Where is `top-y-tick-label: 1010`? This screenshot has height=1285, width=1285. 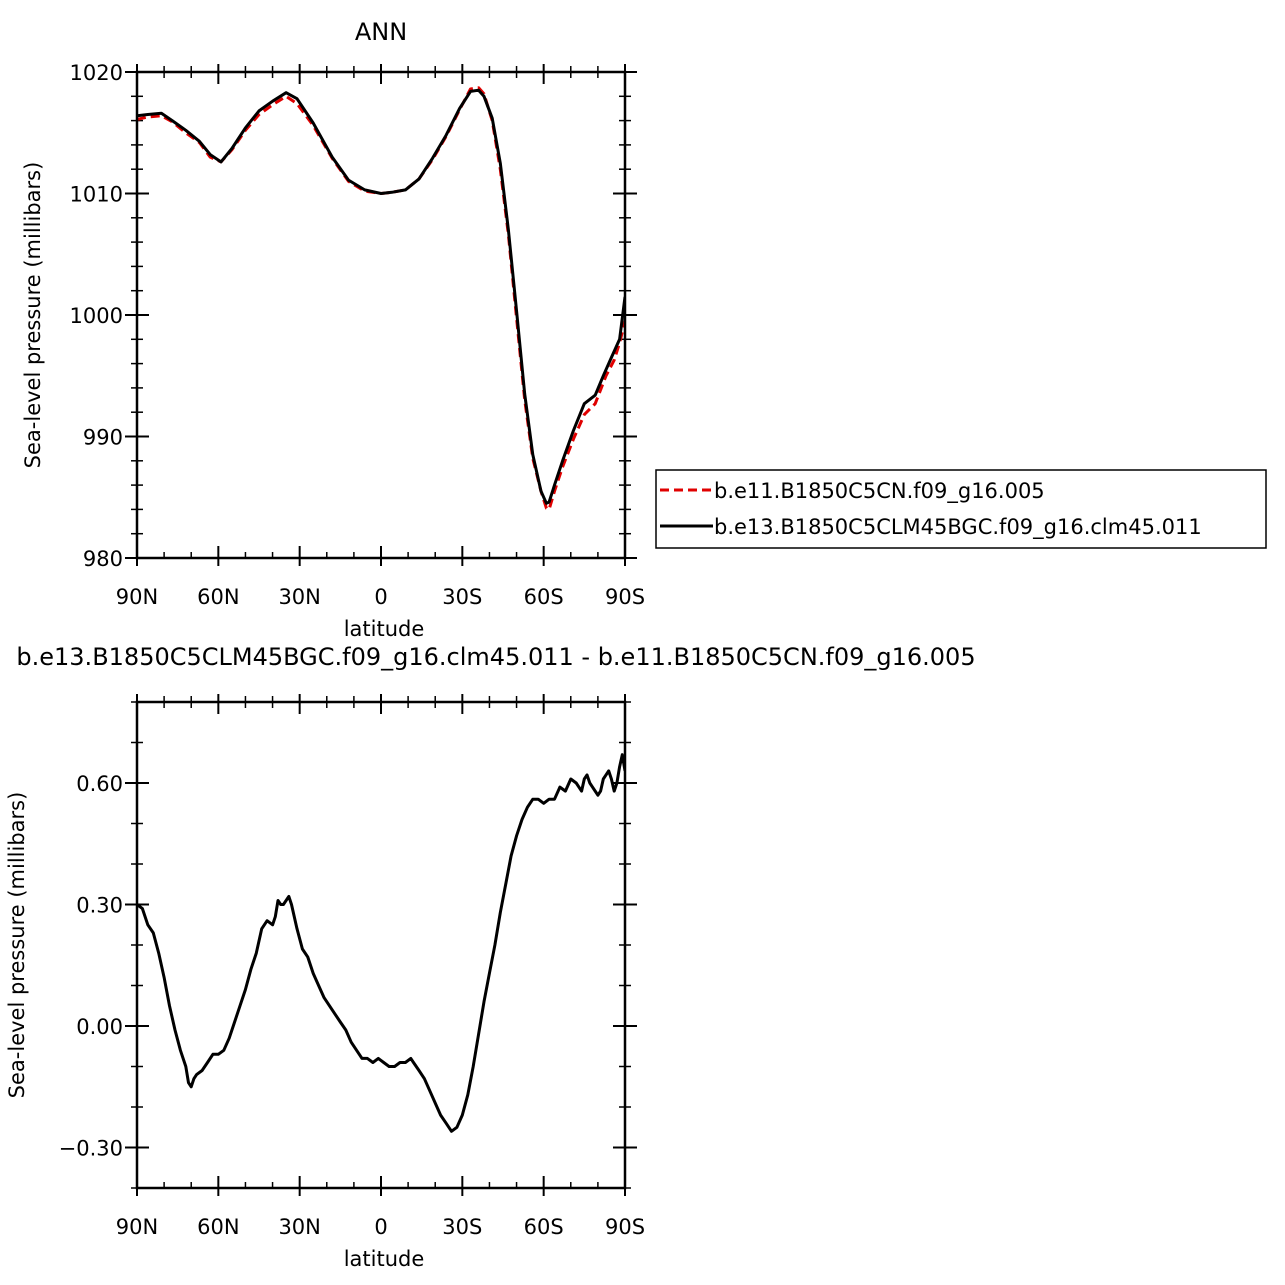
top-y-tick-label: 1010 is located at coordinates (96, 195).